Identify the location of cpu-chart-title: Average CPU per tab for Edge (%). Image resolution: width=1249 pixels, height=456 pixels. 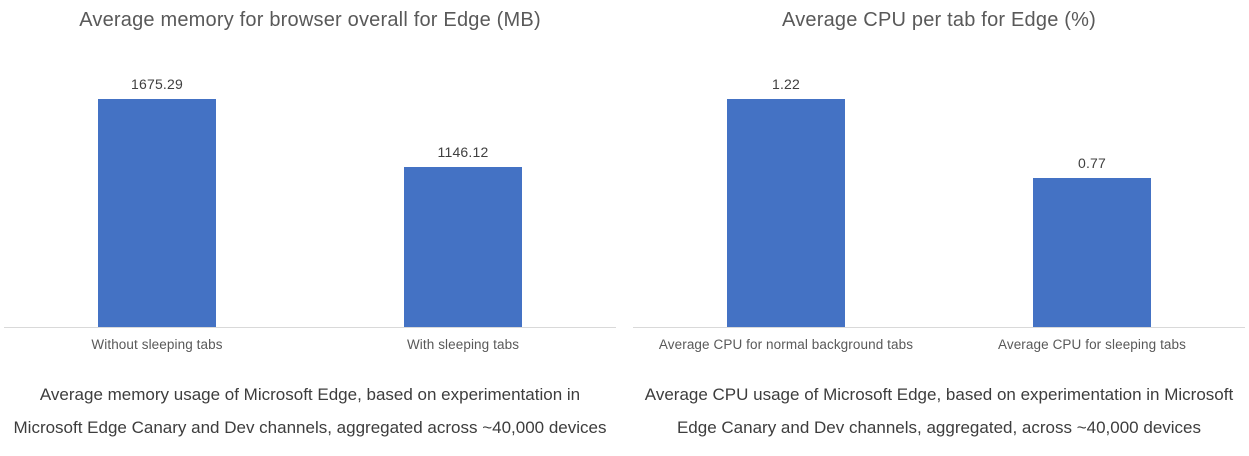
(939, 38).